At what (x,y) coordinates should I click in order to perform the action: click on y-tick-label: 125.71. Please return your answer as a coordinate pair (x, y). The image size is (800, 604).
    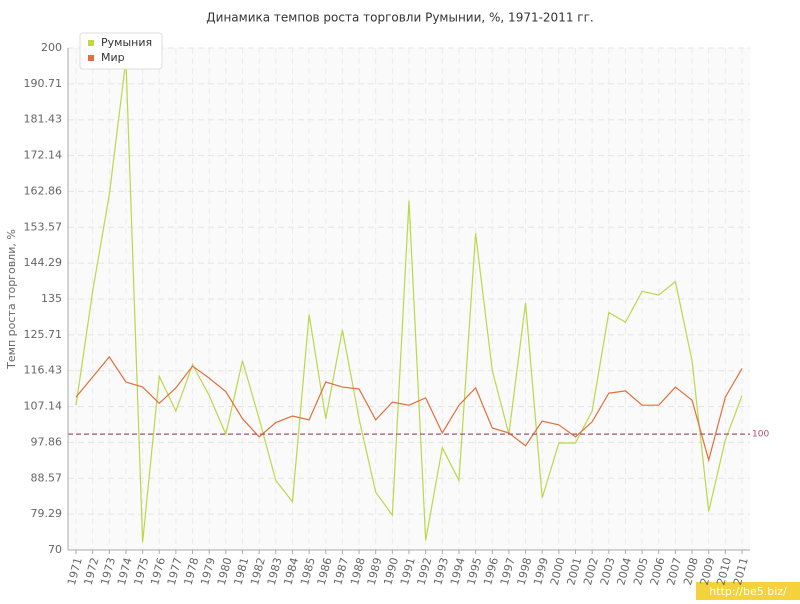
    Looking at the image, I should click on (43, 334).